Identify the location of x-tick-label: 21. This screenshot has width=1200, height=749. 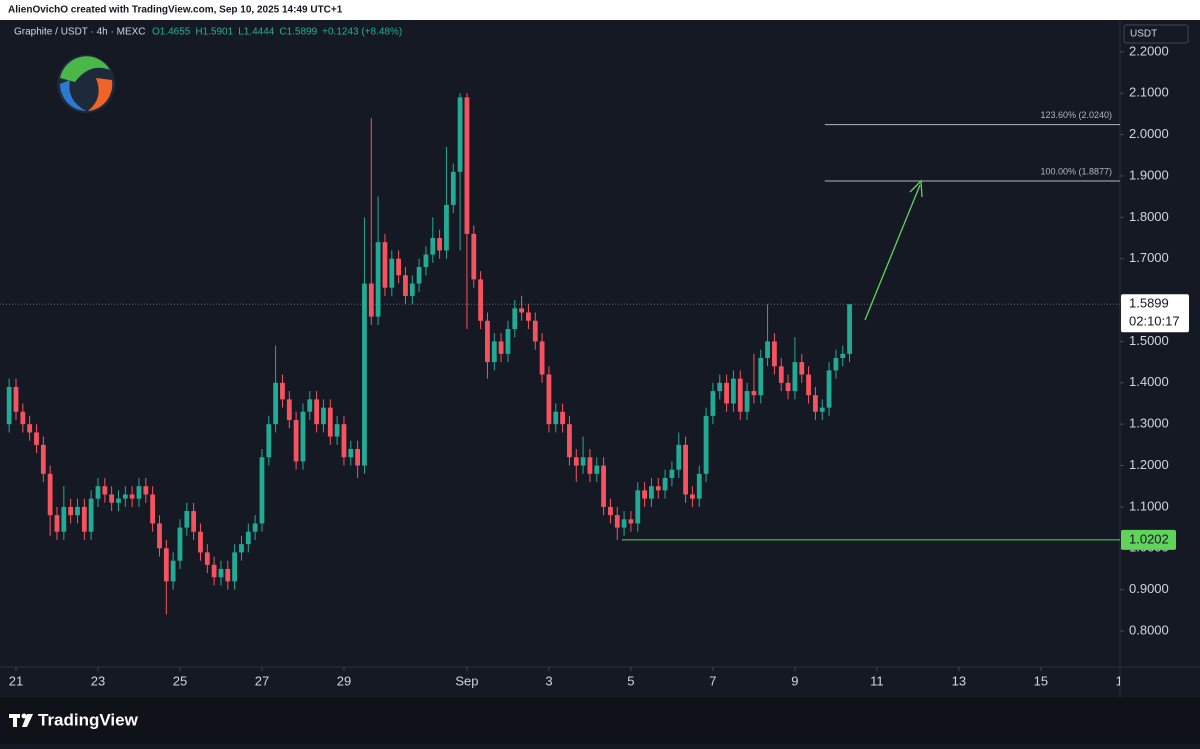
(16, 680).